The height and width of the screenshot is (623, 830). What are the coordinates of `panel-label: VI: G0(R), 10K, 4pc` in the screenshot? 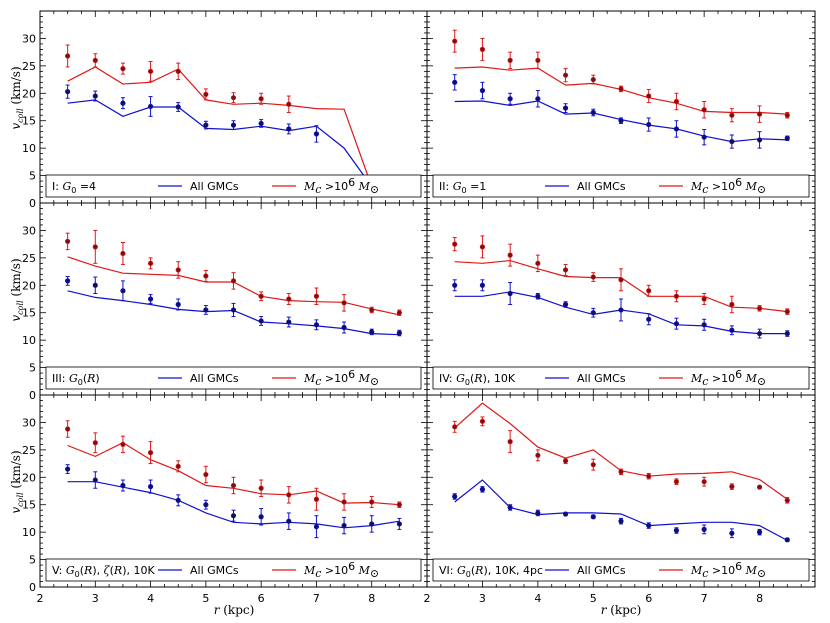 It's located at (491, 571).